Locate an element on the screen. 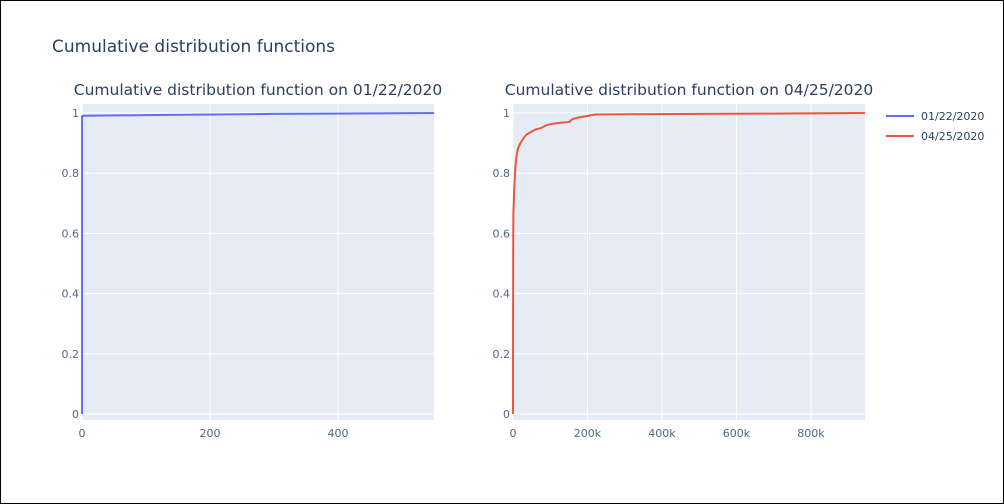 The image size is (1004, 504). legend-entry-04-25-2020: 04/25/2020 is located at coordinates (935, 136).